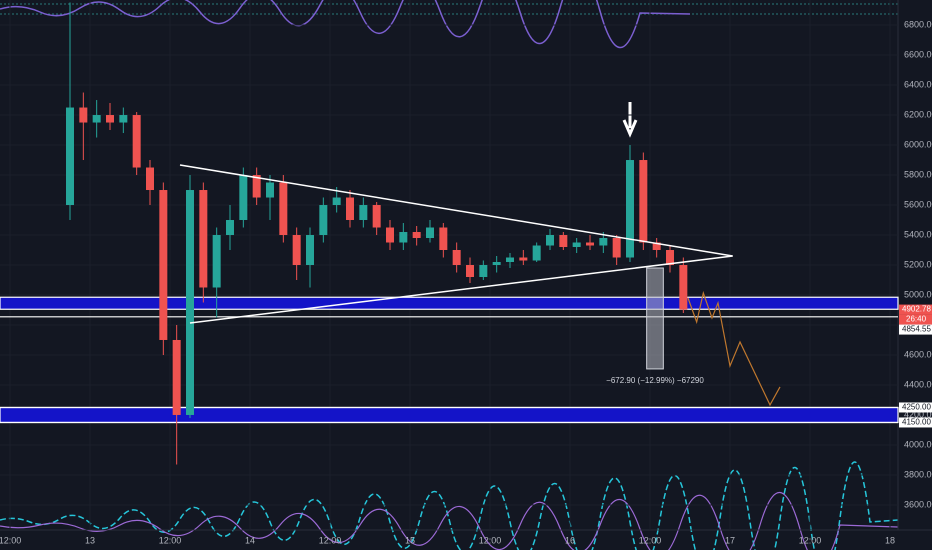 The image size is (932, 550). Describe the element at coordinates (918, 234) in the screenshot. I see `y-tick-label: 5400.00` at that location.